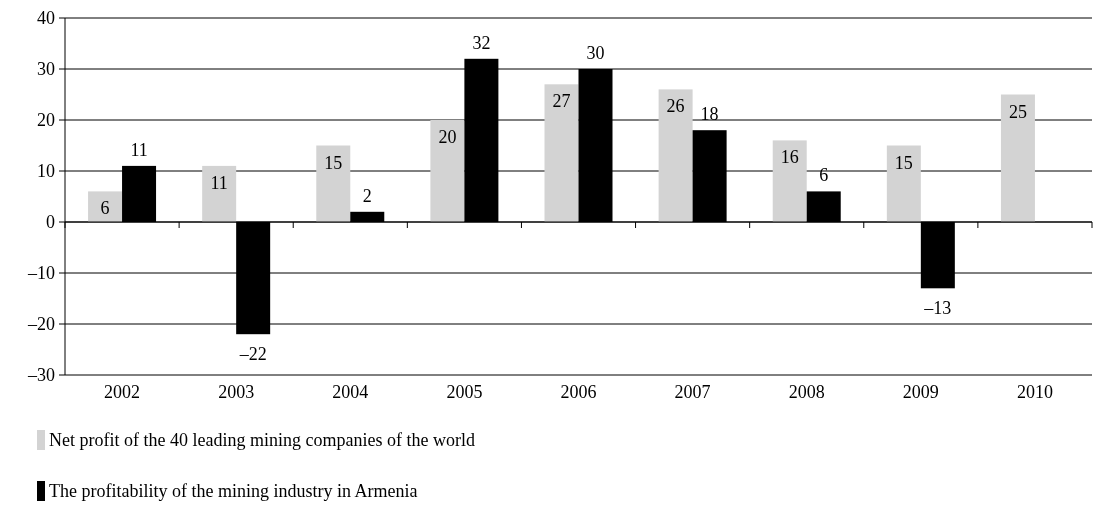  Describe the element at coordinates (675, 106) in the screenshot. I see `data-label: 26` at that location.